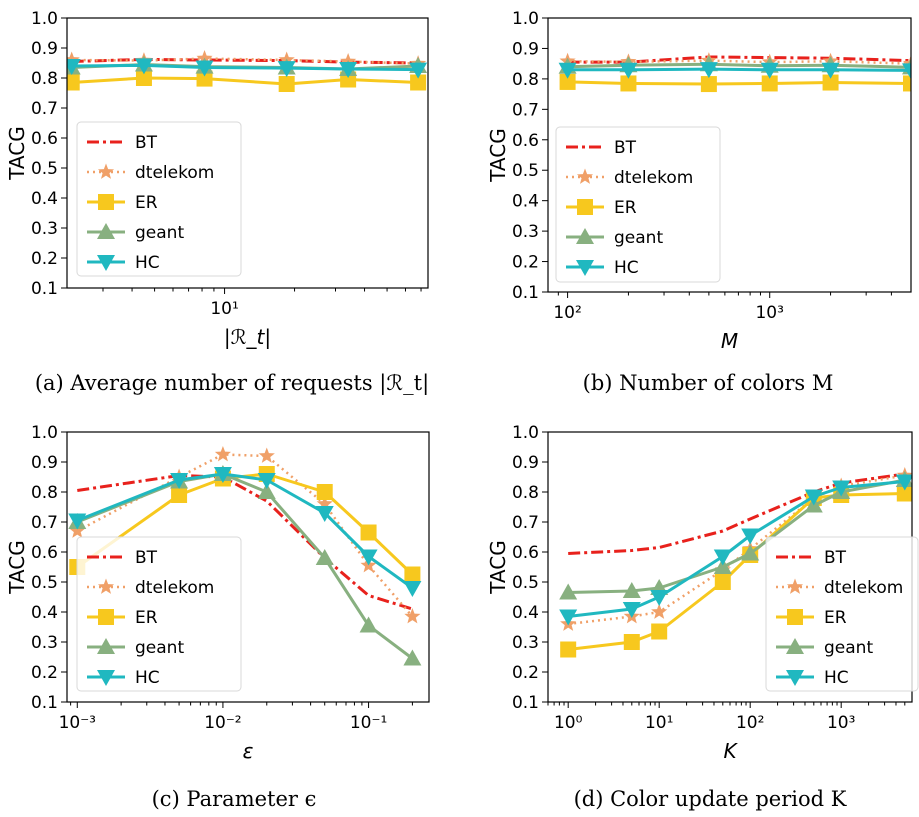 The image size is (919, 817). I want to click on y-axis-label: TACG, so click(498, 567).